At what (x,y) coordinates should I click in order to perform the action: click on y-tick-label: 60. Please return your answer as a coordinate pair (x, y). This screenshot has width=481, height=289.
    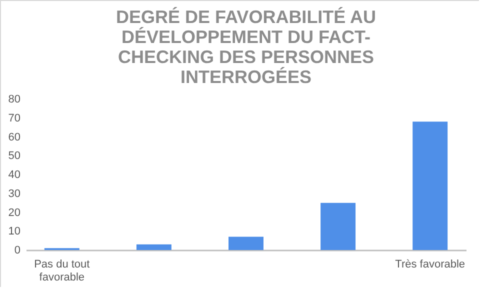
    Looking at the image, I should click on (14, 137).